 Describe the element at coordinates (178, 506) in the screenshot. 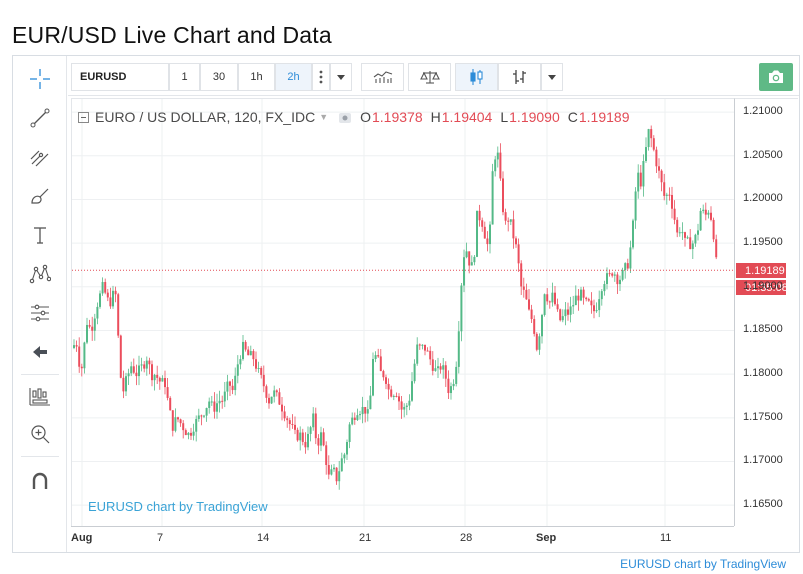

I see `chart-watermark: EURUSD chart by TradingView` at that location.